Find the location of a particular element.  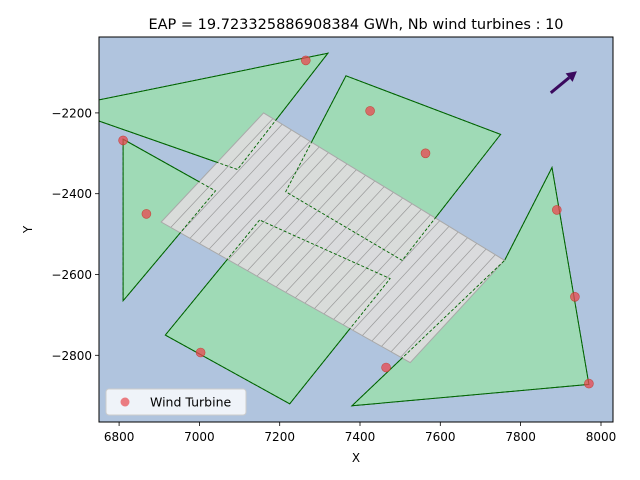

wind-direction-arrow is located at coordinates (563, 82).